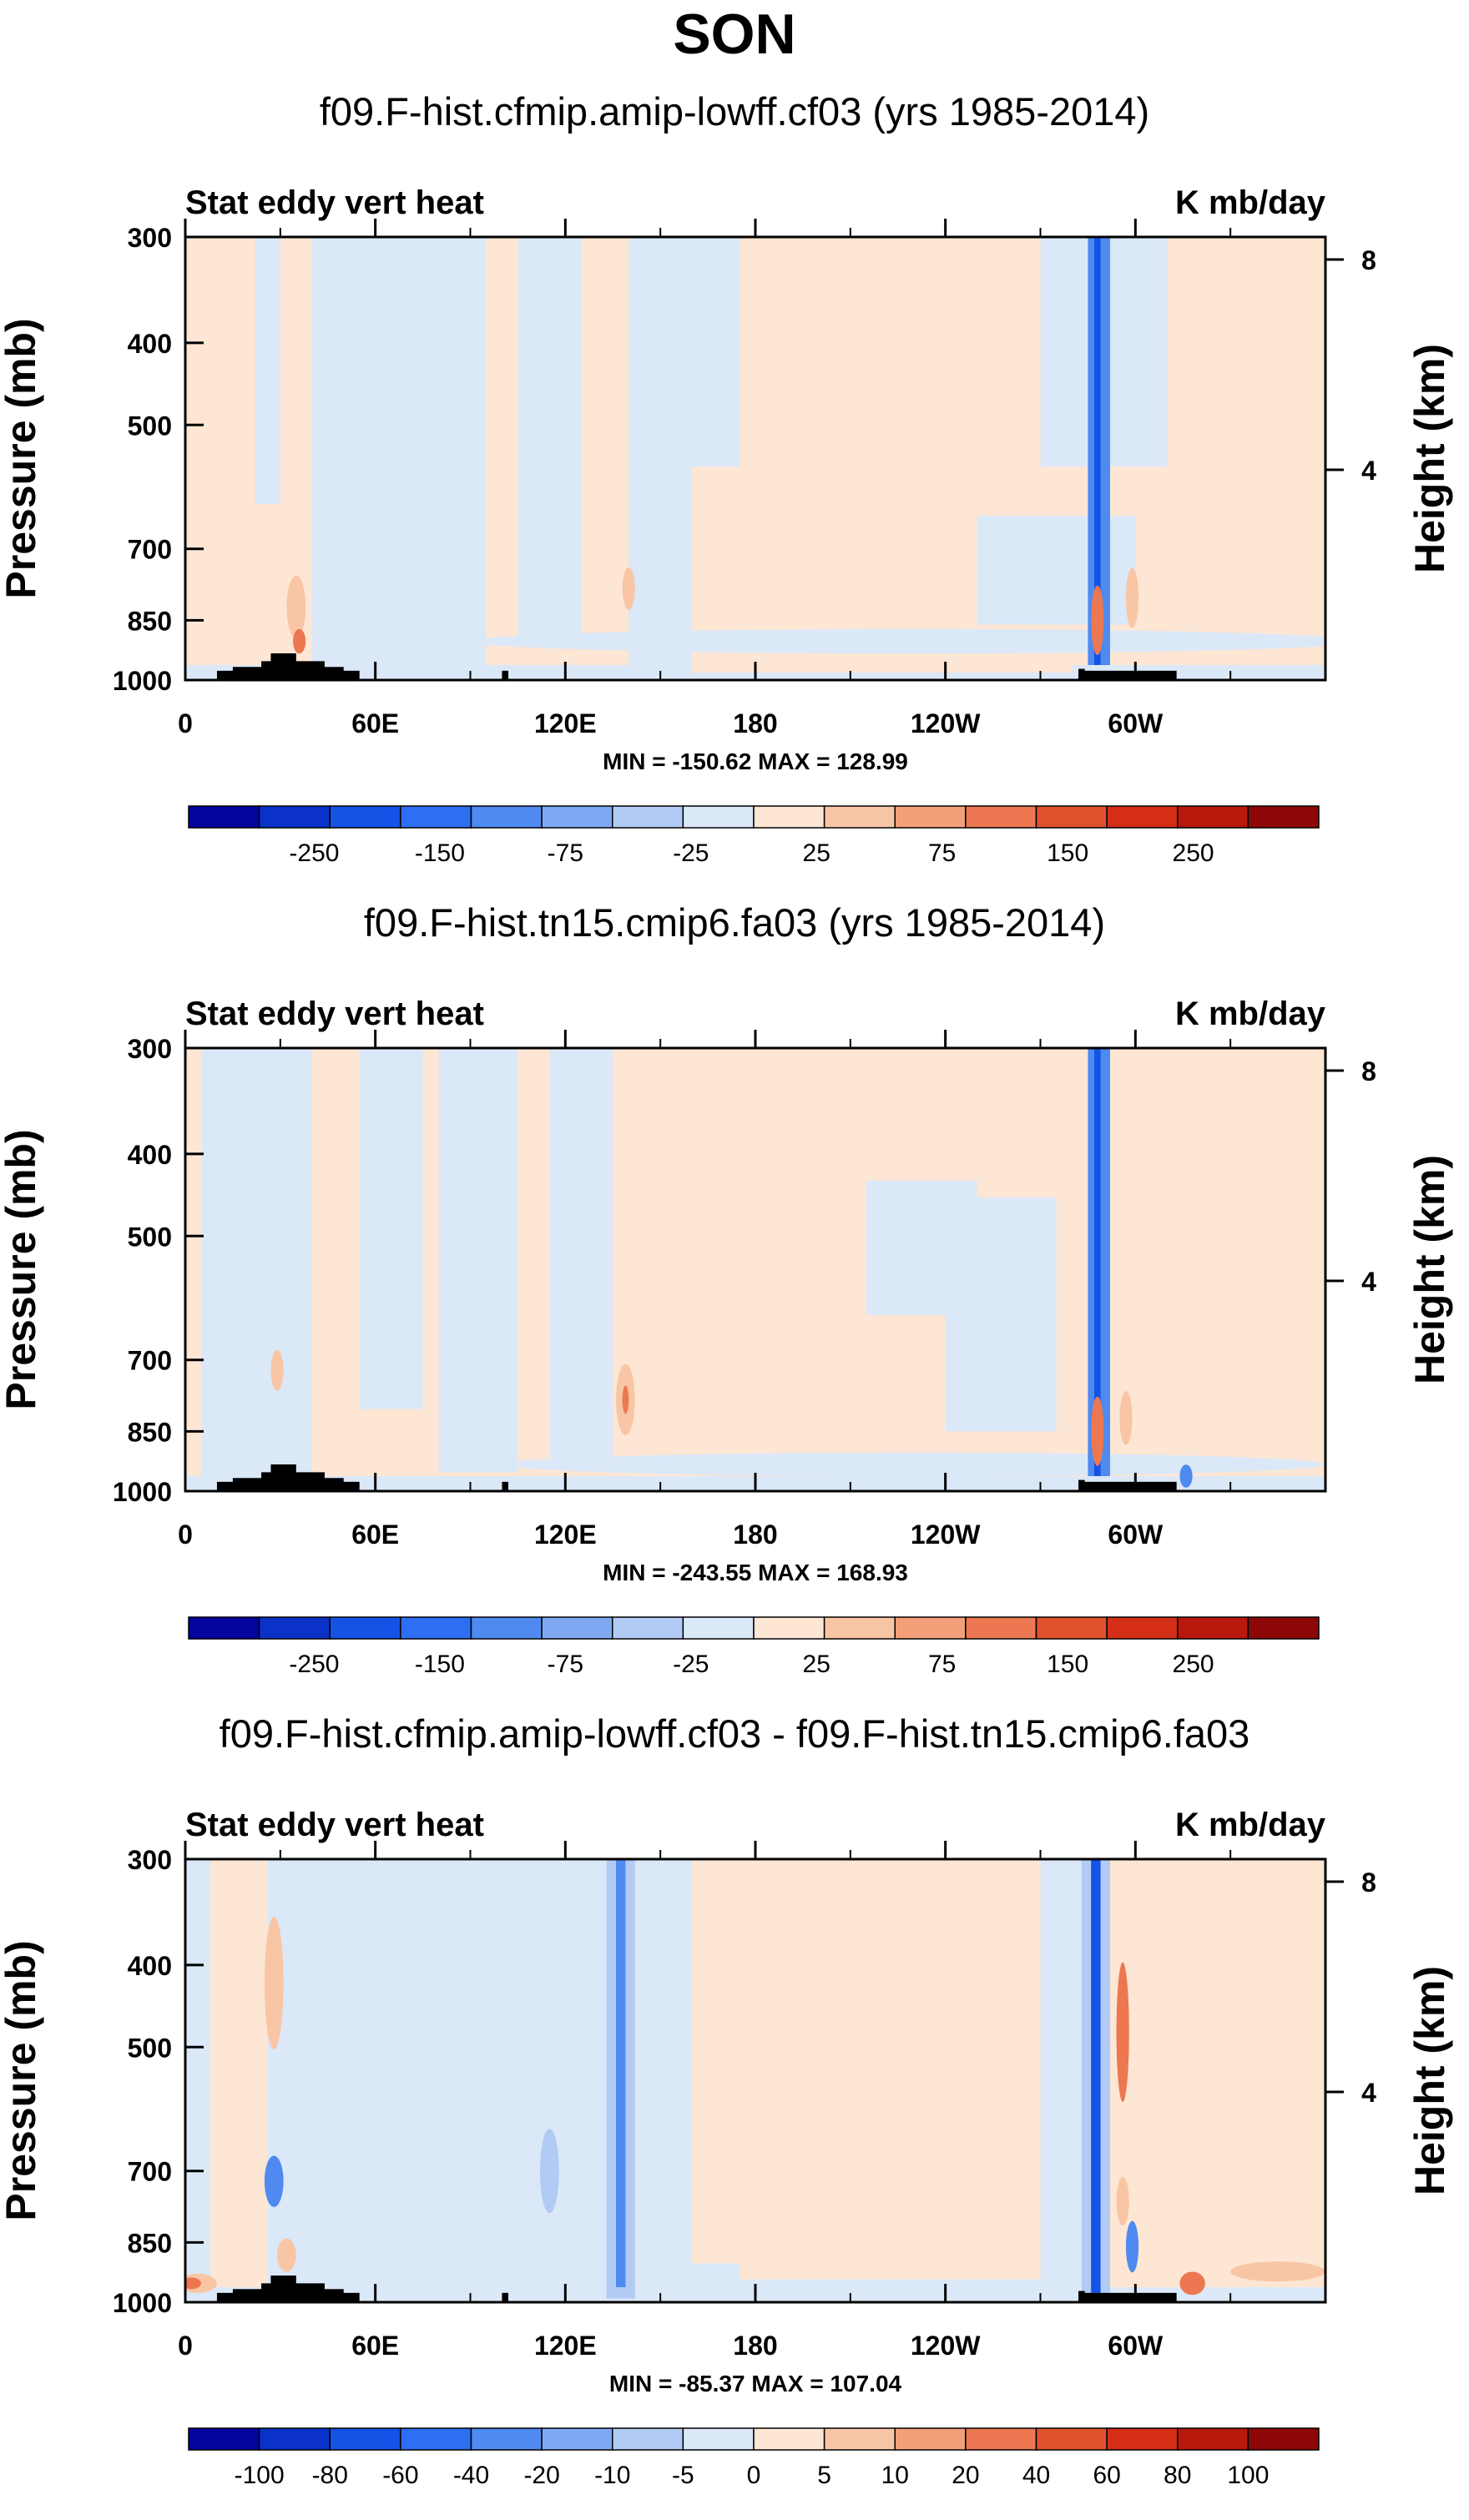  I want to click on y-tick-label: 500, so click(150, 1237).